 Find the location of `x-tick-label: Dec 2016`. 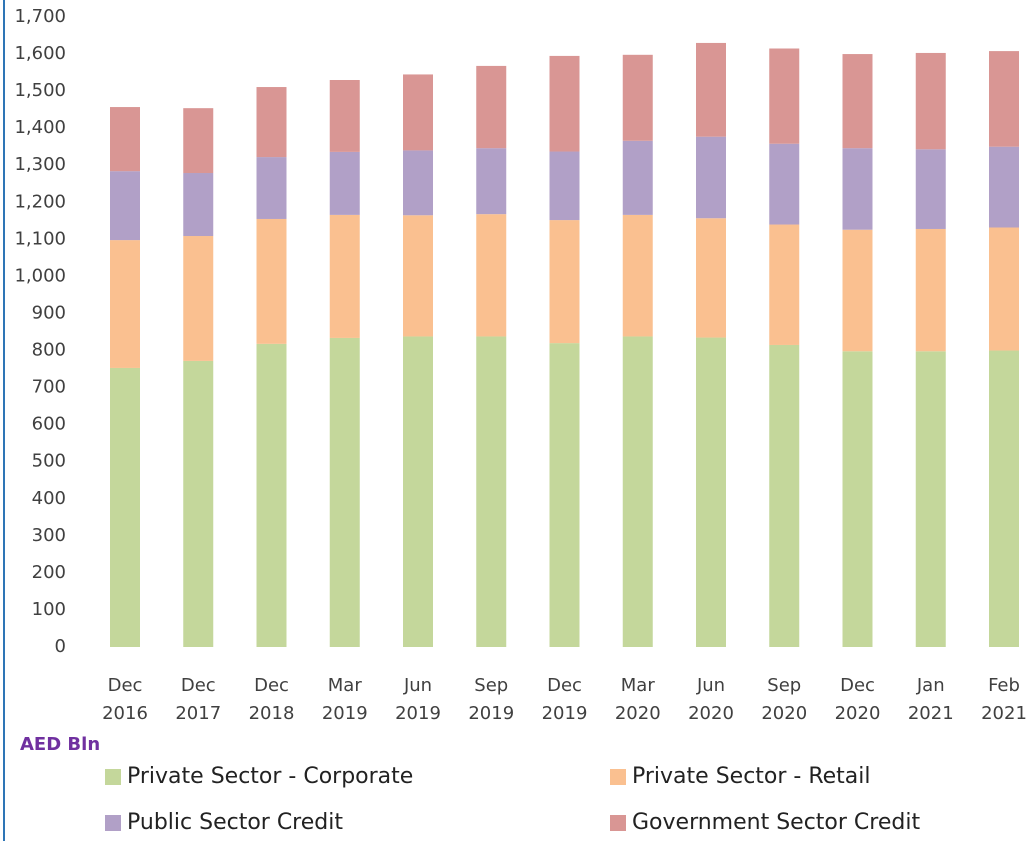

x-tick-label: Dec 2016 is located at coordinates (125, 699).